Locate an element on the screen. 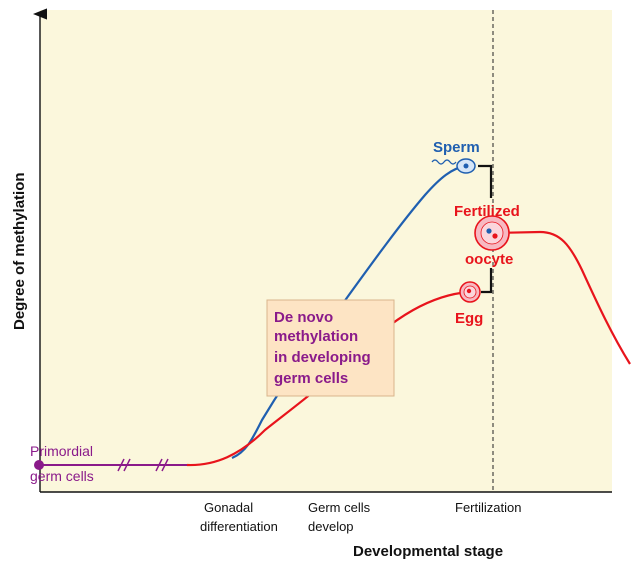  primordial-label-line-1: Primordial is located at coordinates (61, 451).